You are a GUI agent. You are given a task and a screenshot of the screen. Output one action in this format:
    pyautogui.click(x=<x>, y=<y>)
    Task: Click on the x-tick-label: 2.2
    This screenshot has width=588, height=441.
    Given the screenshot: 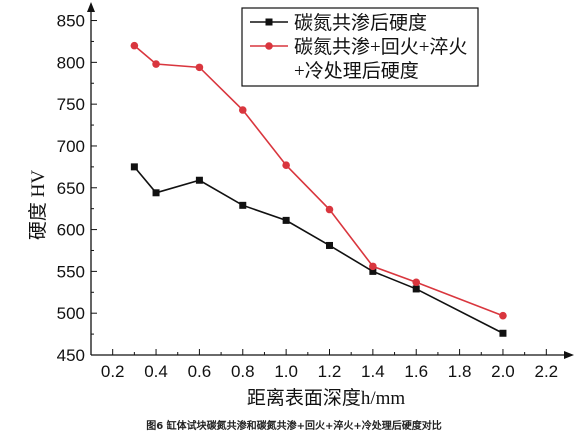 What is the action you would take?
    pyautogui.click(x=546, y=371)
    